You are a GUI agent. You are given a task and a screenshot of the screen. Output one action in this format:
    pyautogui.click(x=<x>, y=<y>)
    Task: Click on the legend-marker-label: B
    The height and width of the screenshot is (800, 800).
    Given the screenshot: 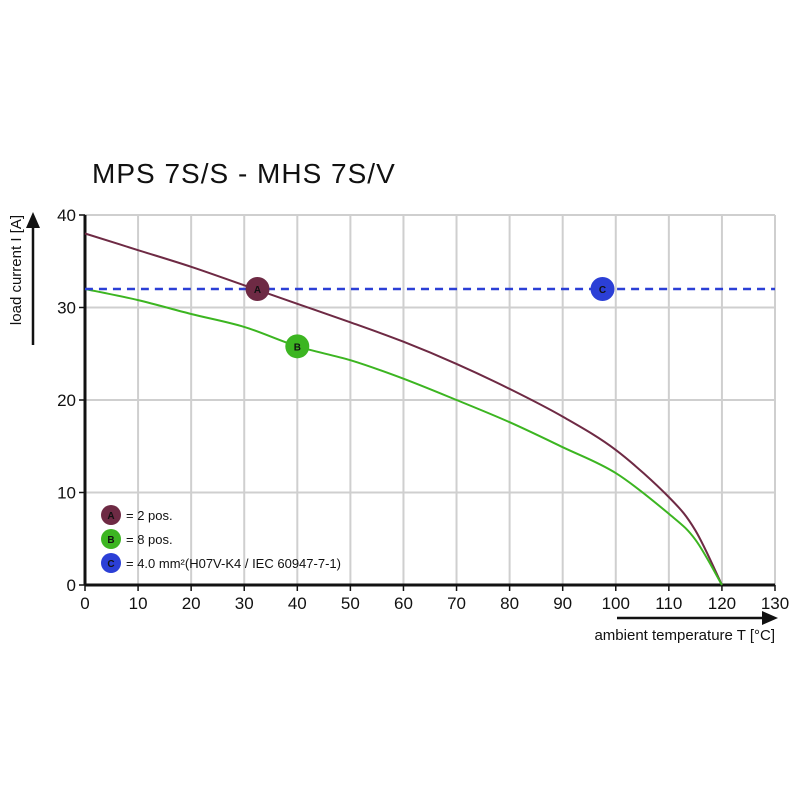 What is the action you would take?
    pyautogui.click(x=110, y=540)
    